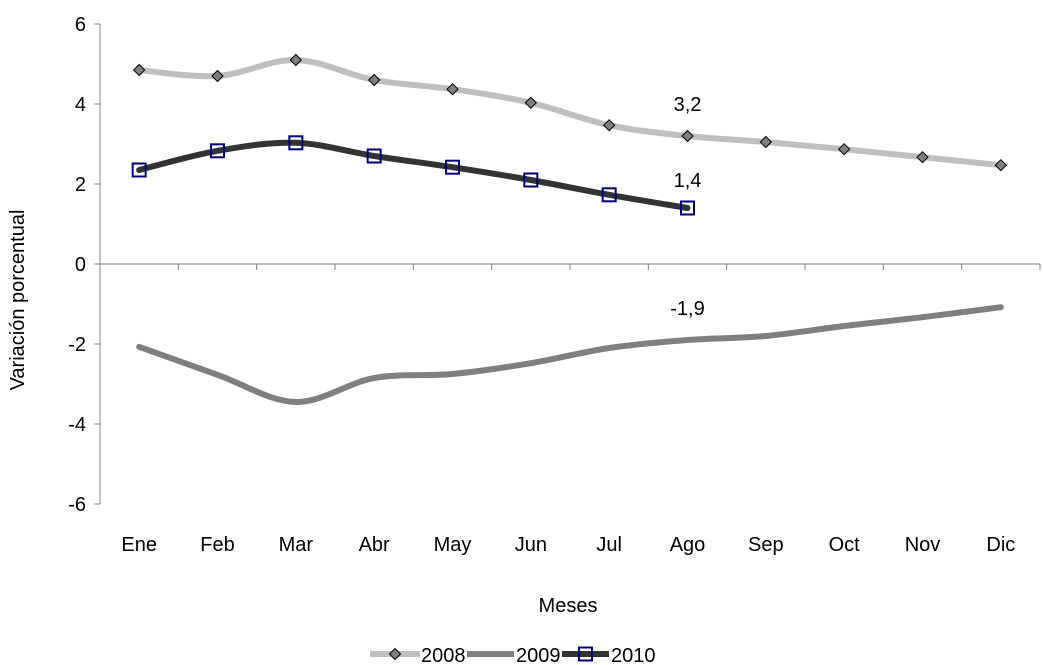  What do you see at coordinates (80, 105) in the screenshot?
I see `y-tick-label: 4` at bounding box center [80, 105].